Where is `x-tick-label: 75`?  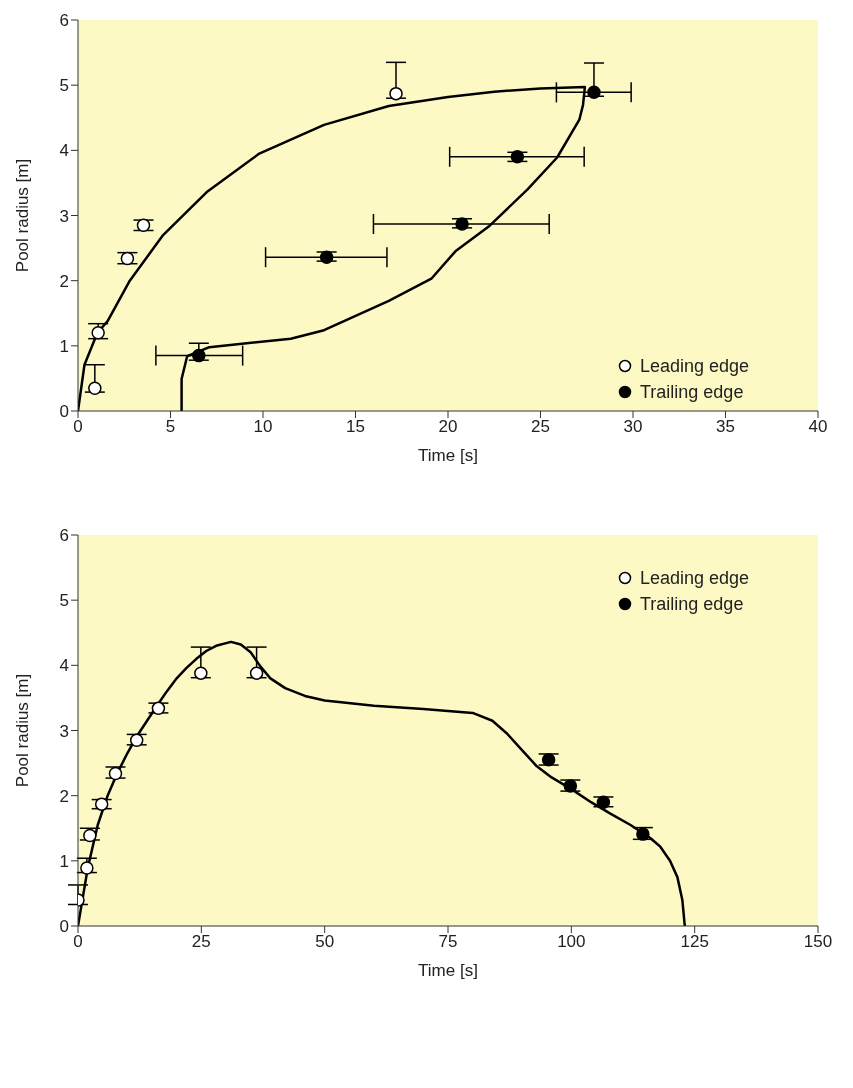
x-tick-label: 75 is located at coordinates (448, 942).